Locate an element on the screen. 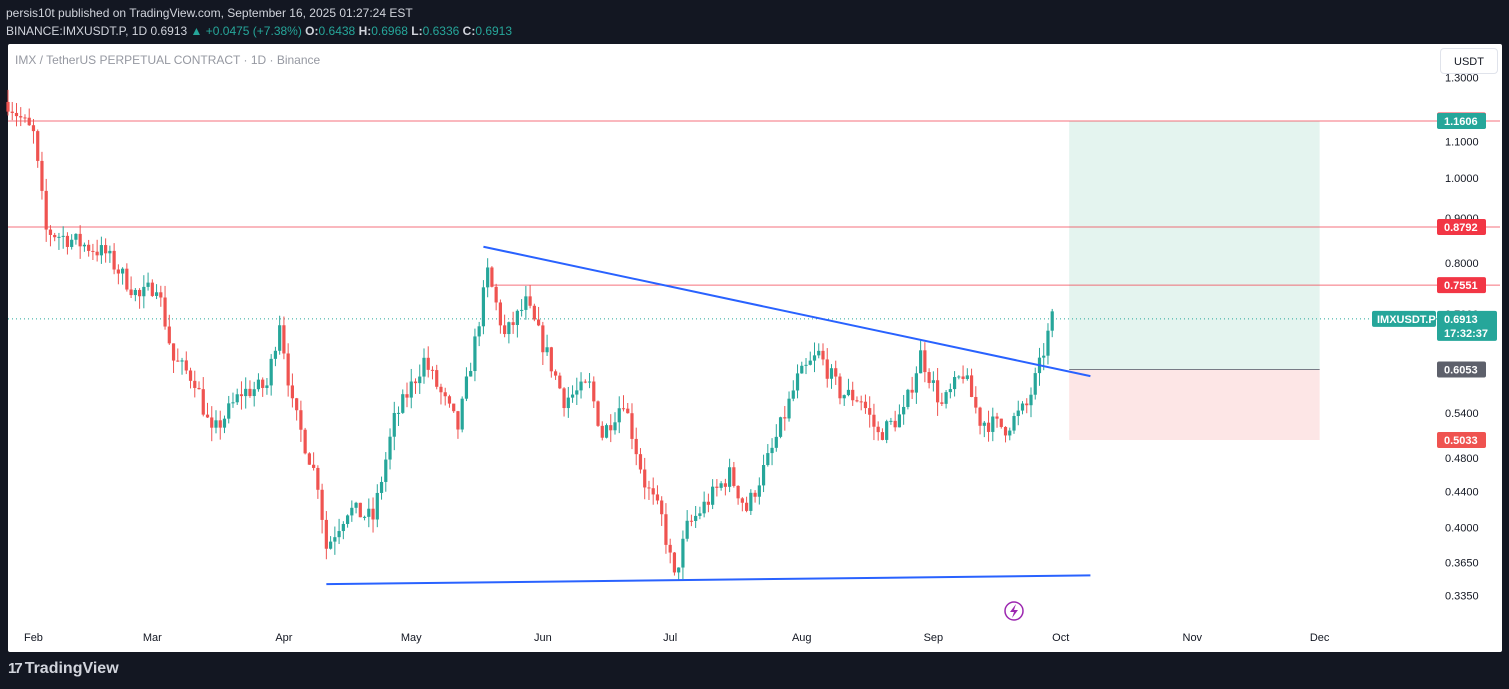 Image resolution: width=1509 pixels, height=689 pixels. low-value: 0.6336 is located at coordinates (441, 31).